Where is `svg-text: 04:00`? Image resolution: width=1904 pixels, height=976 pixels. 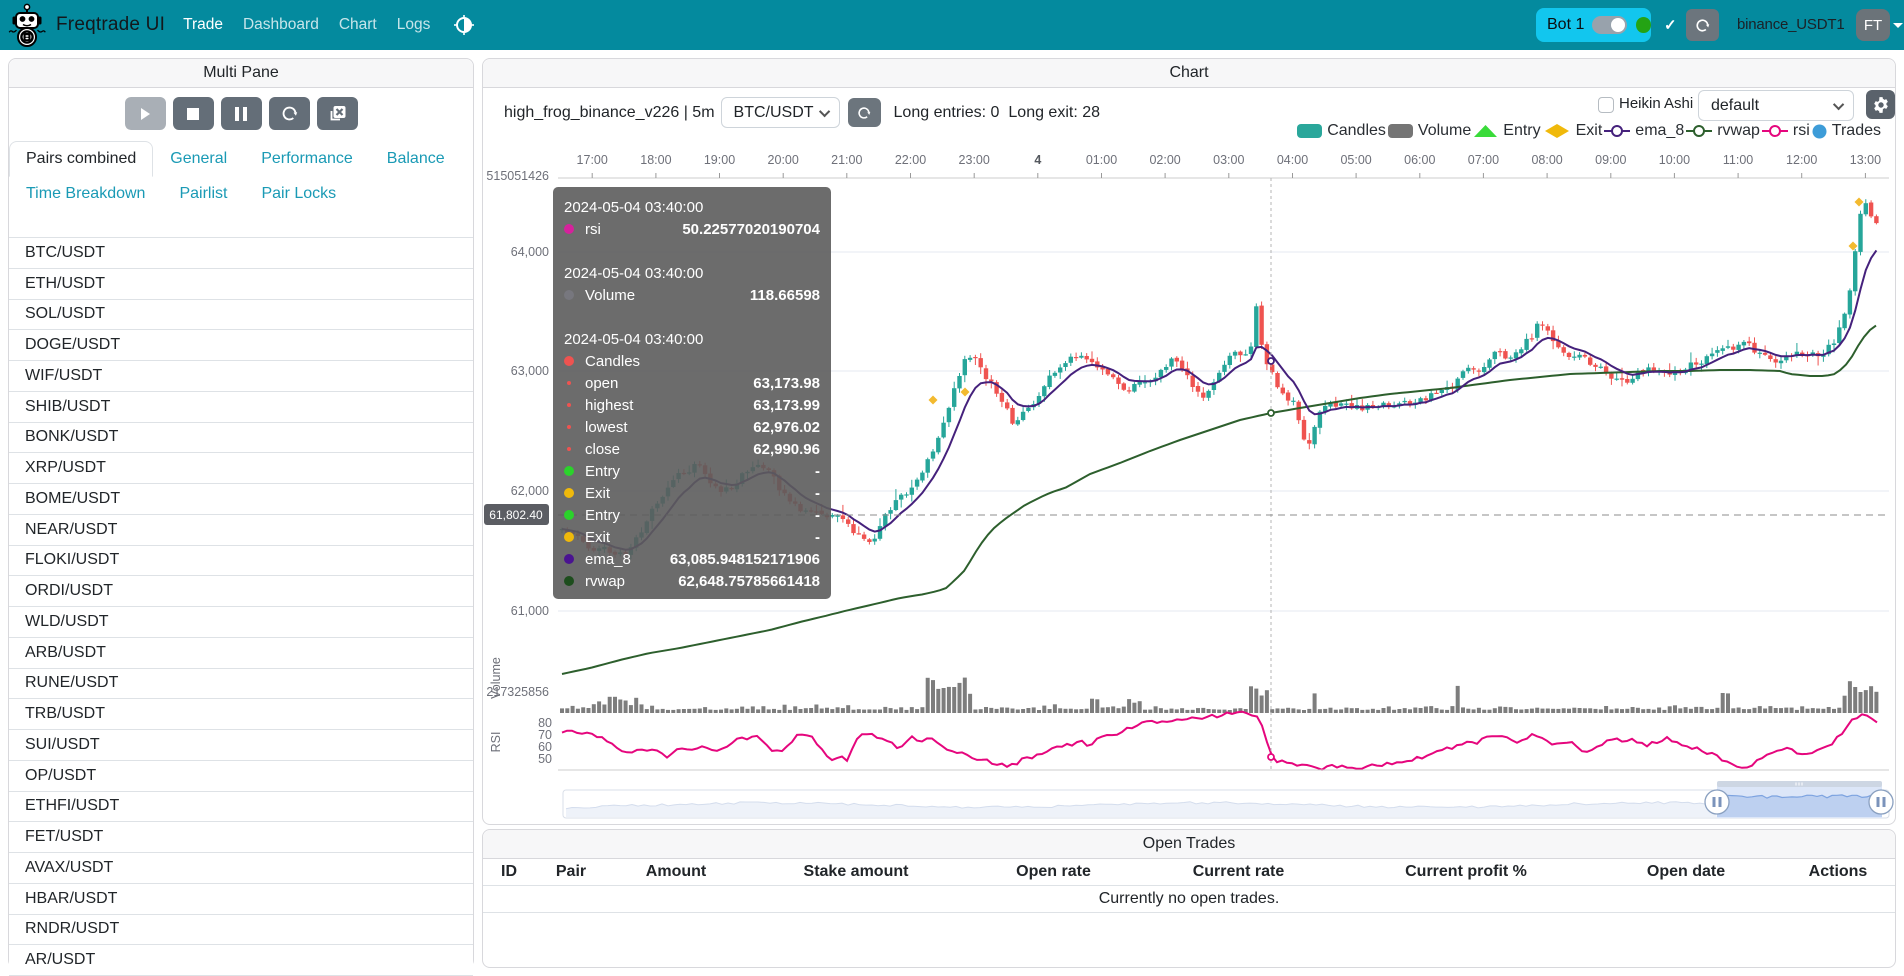
svg-text: 04:00 is located at coordinates (1292, 160).